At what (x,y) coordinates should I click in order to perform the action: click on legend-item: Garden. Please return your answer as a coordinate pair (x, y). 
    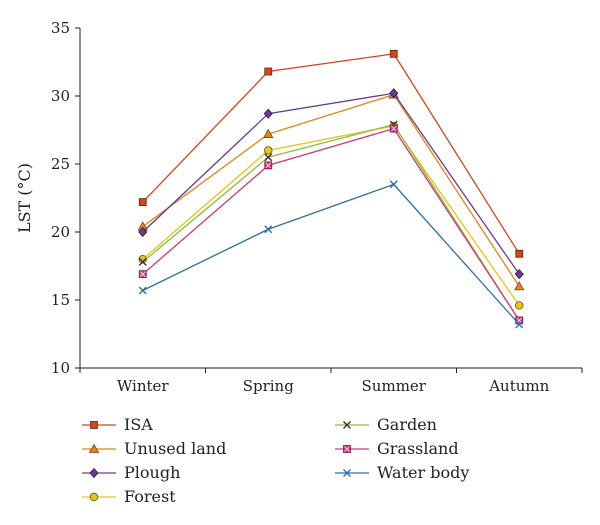
    Looking at the image, I should click on (386, 424).